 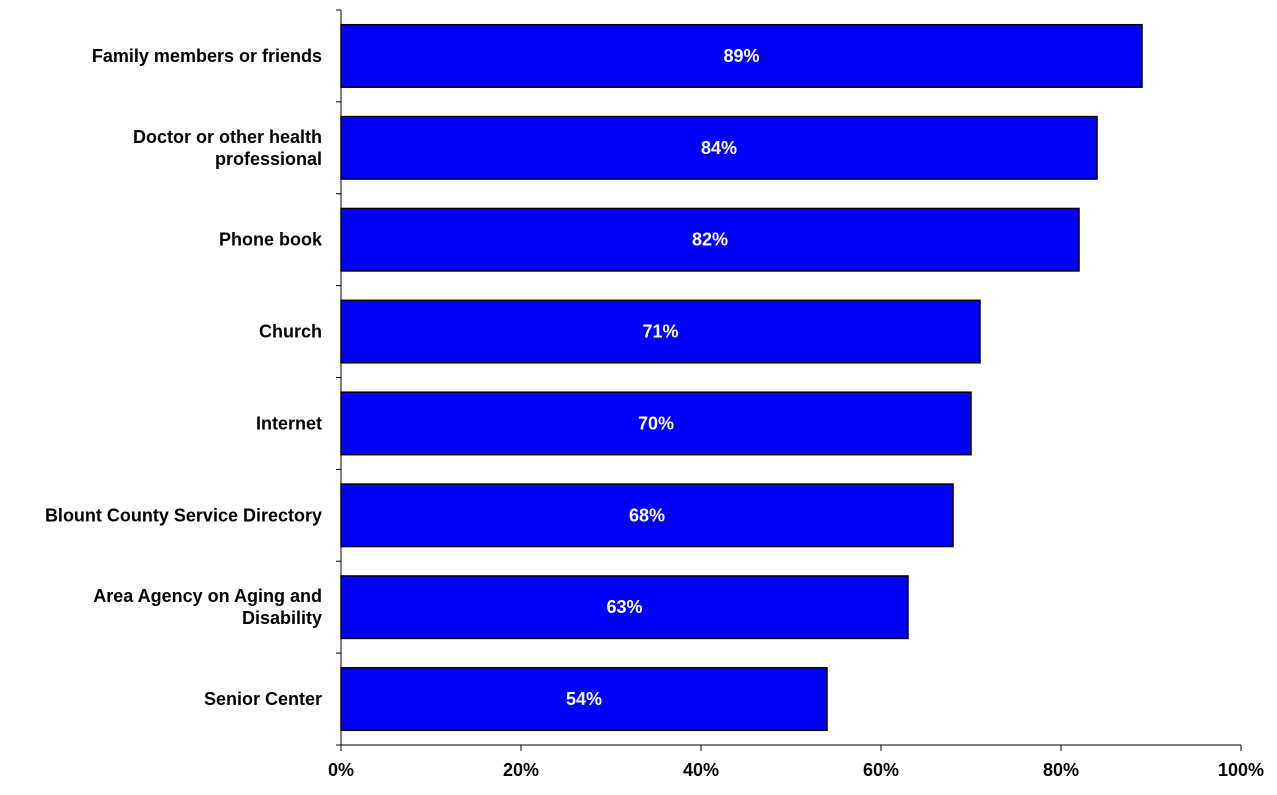 What do you see at coordinates (341, 770) in the screenshot?
I see `x-tick-label-1: 0%` at bounding box center [341, 770].